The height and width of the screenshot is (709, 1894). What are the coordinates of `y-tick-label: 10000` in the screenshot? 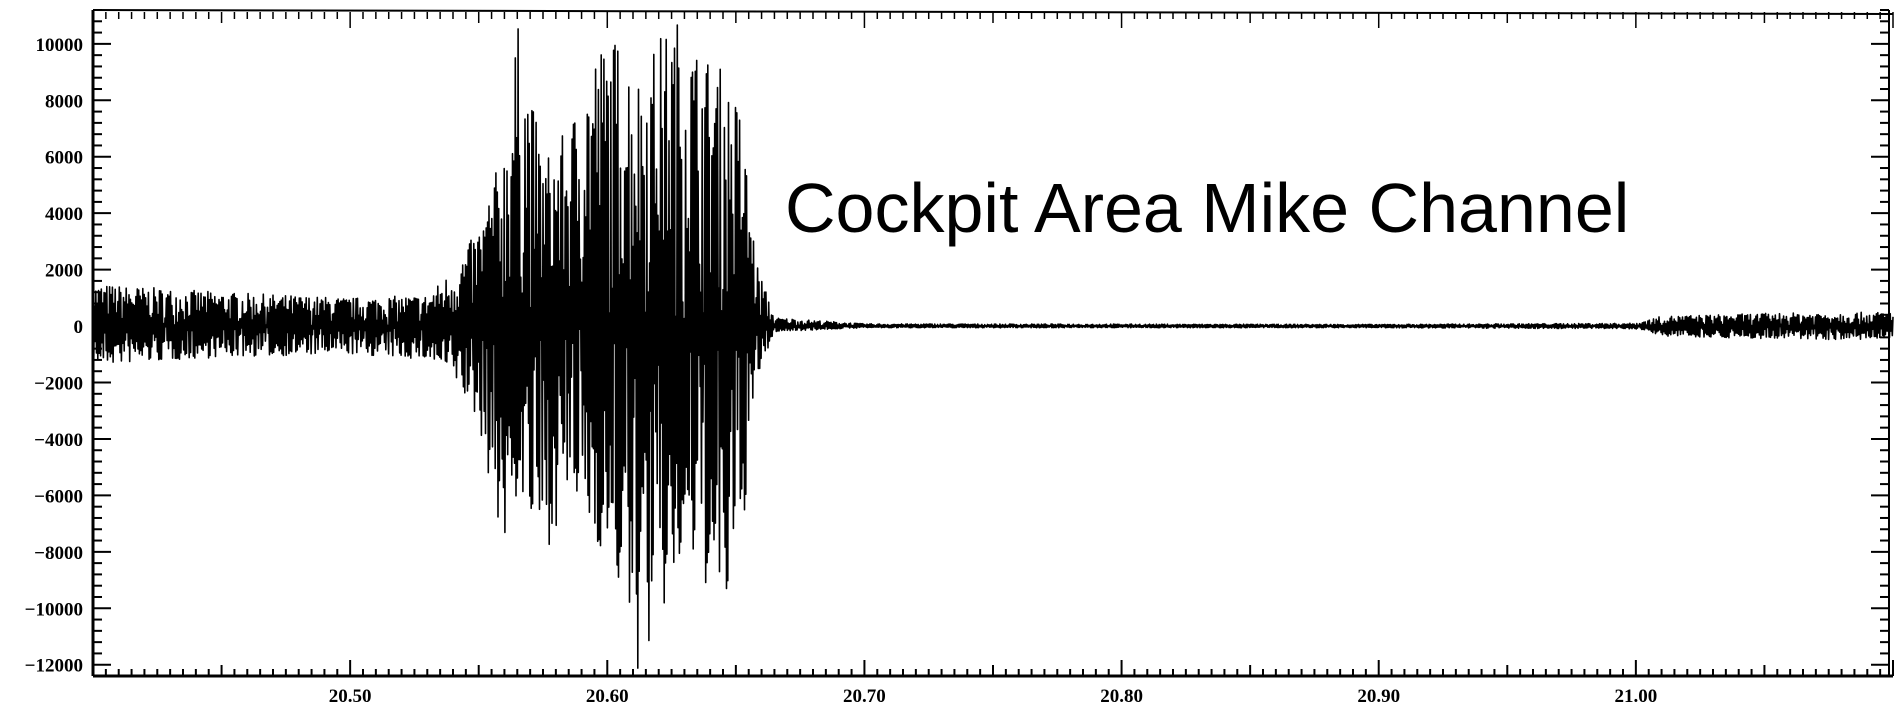 It's located at (60, 45).